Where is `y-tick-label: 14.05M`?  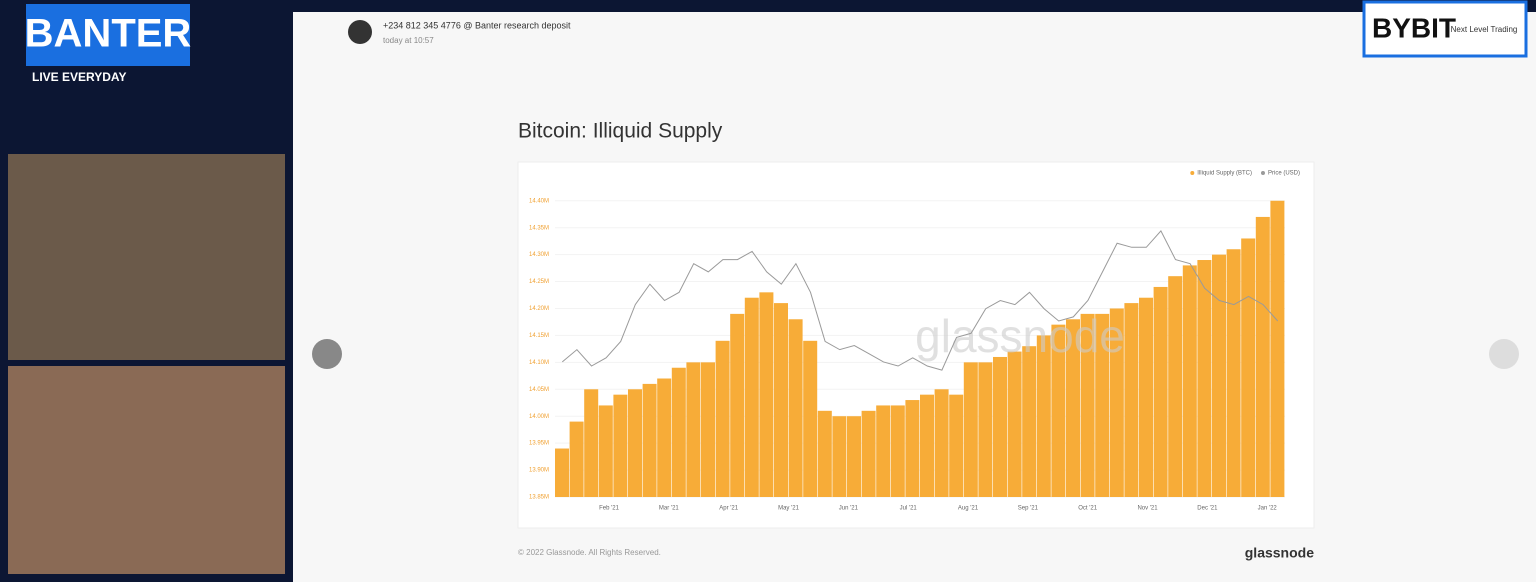 y-tick-label: 14.05M is located at coordinates (539, 390).